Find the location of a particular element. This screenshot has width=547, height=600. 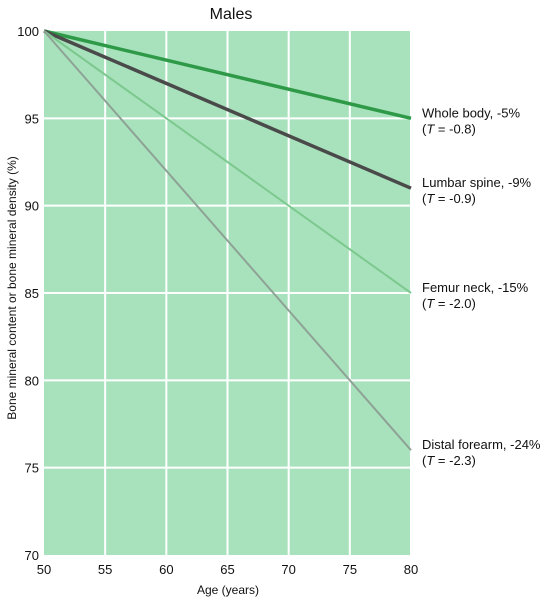

x-tick-label: 60 is located at coordinates (166, 569).